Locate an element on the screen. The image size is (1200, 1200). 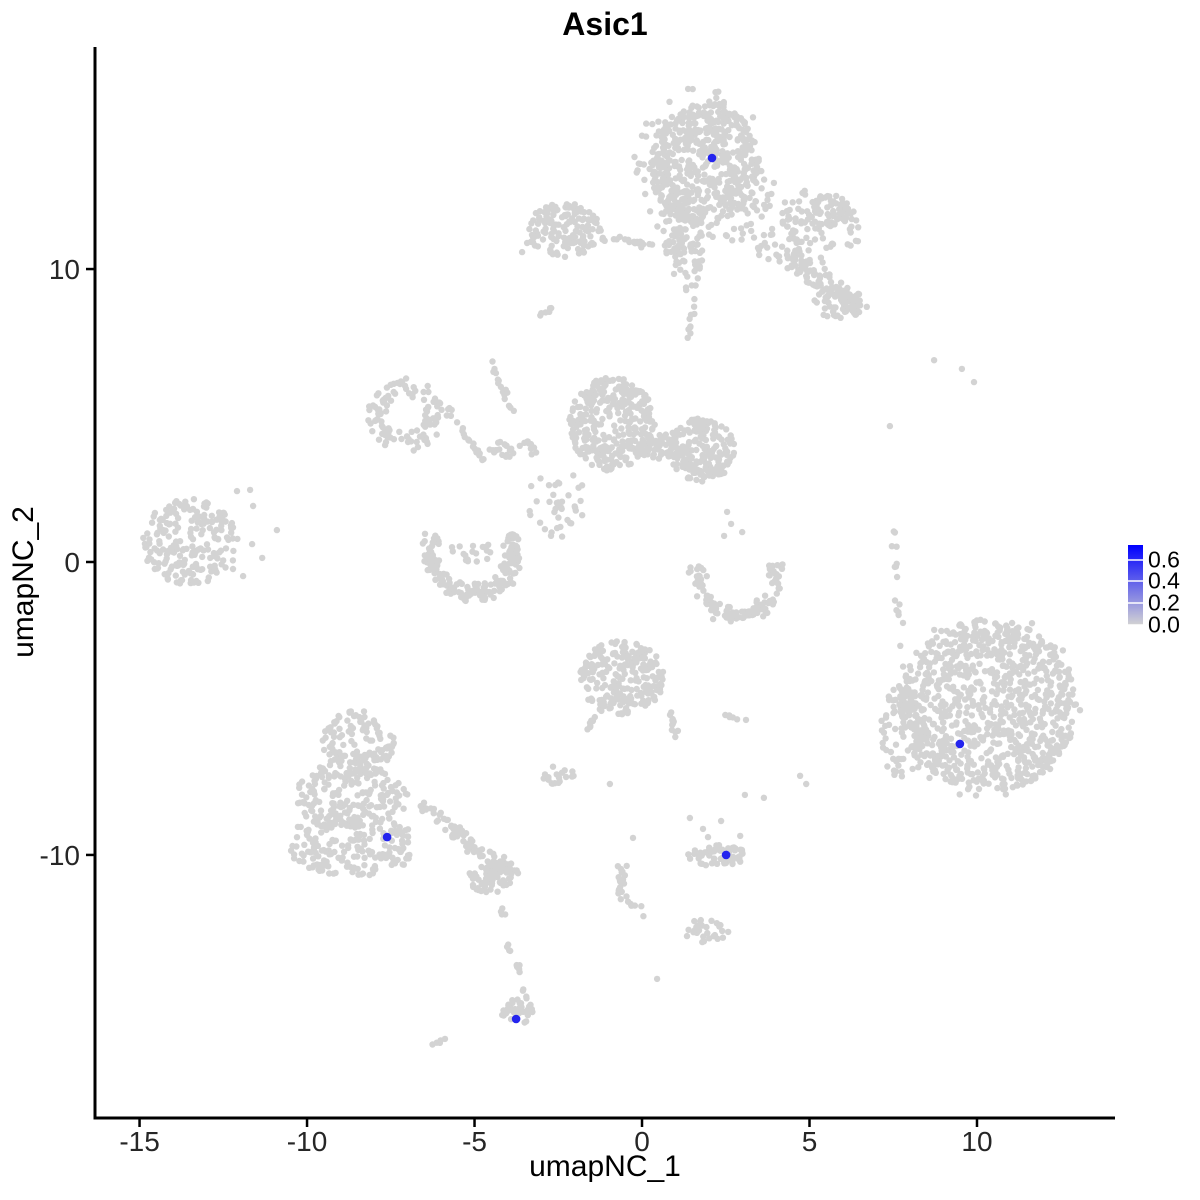
x-axis-title: umapNC_1 is located at coordinates (605, 1166).